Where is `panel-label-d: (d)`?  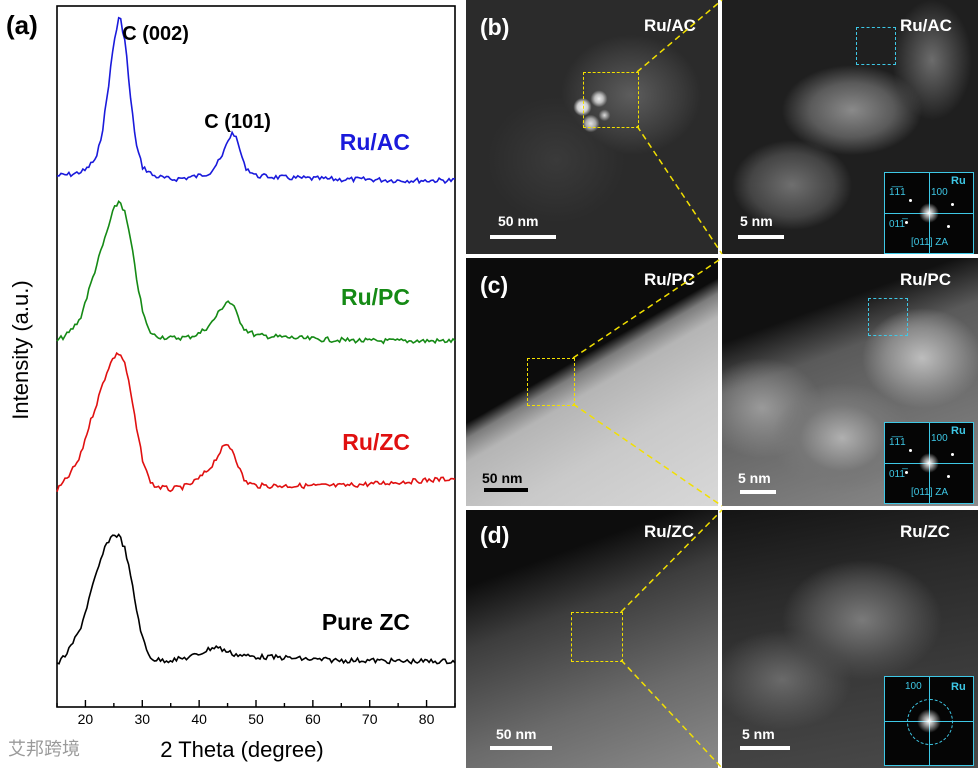
panel-label-d: (d) is located at coordinates (495, 535).